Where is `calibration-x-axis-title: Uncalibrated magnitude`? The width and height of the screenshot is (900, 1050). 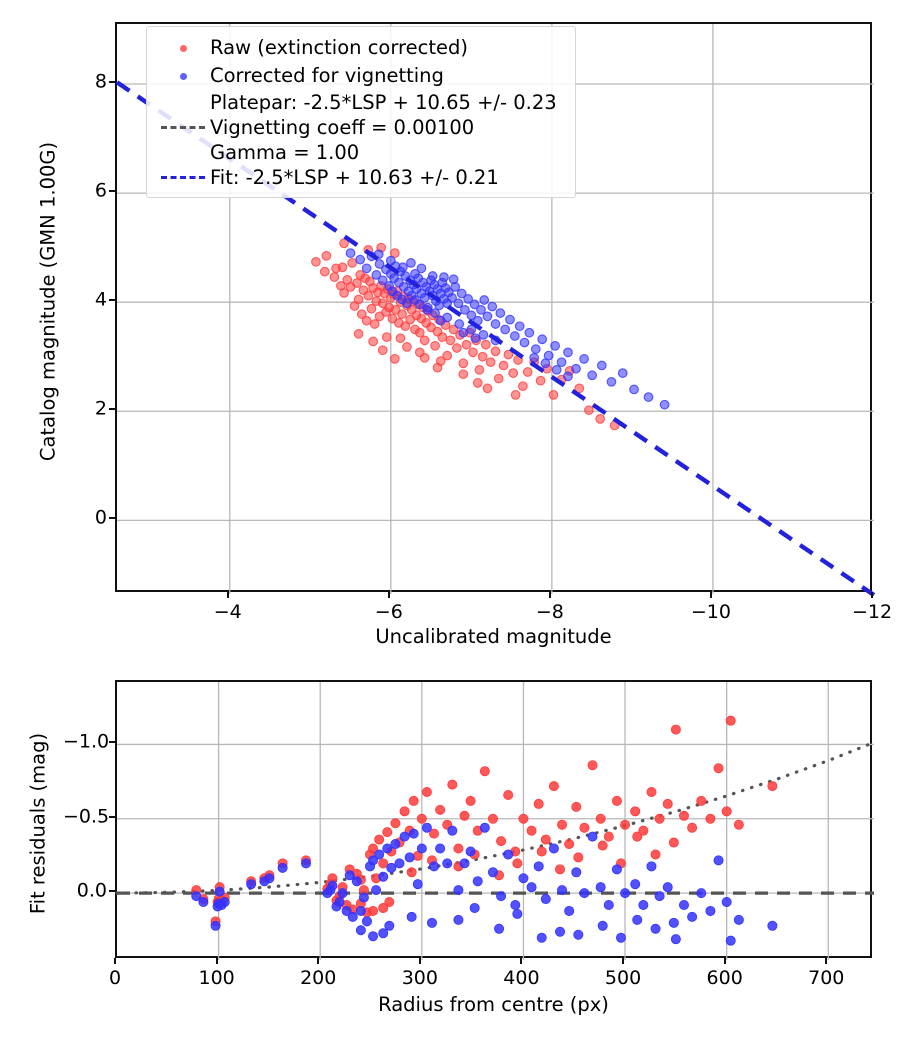 calibration-x-axis-title: Uncalibrated magnitude is located at coordinates (493, 636).